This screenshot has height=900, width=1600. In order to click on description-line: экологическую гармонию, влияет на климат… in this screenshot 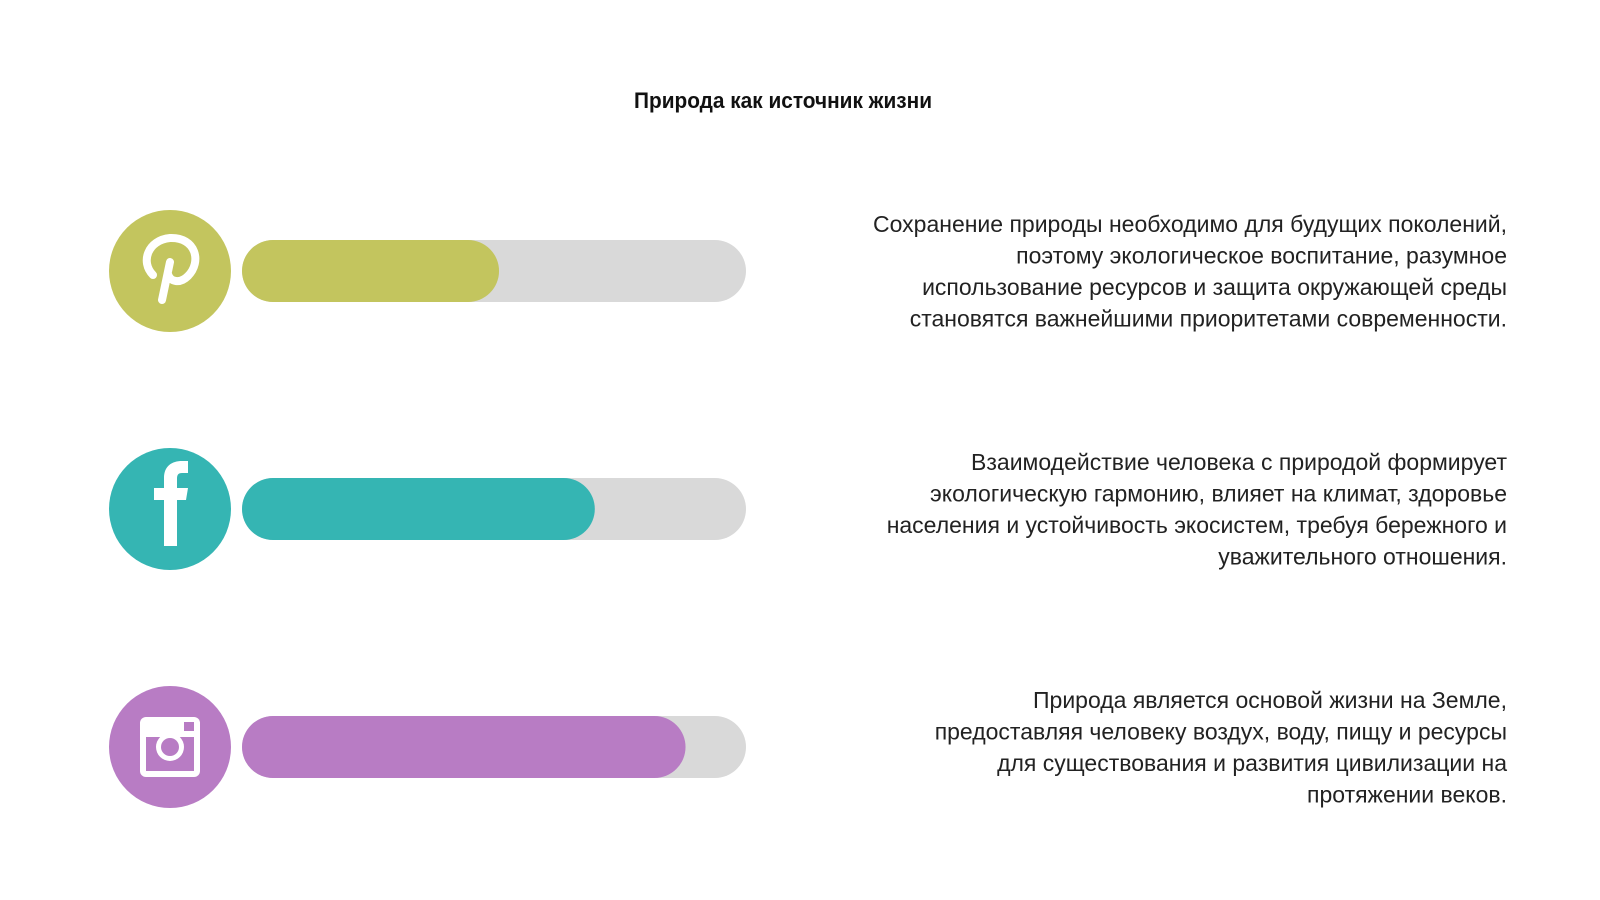, I will do `click(1218, 493)`.